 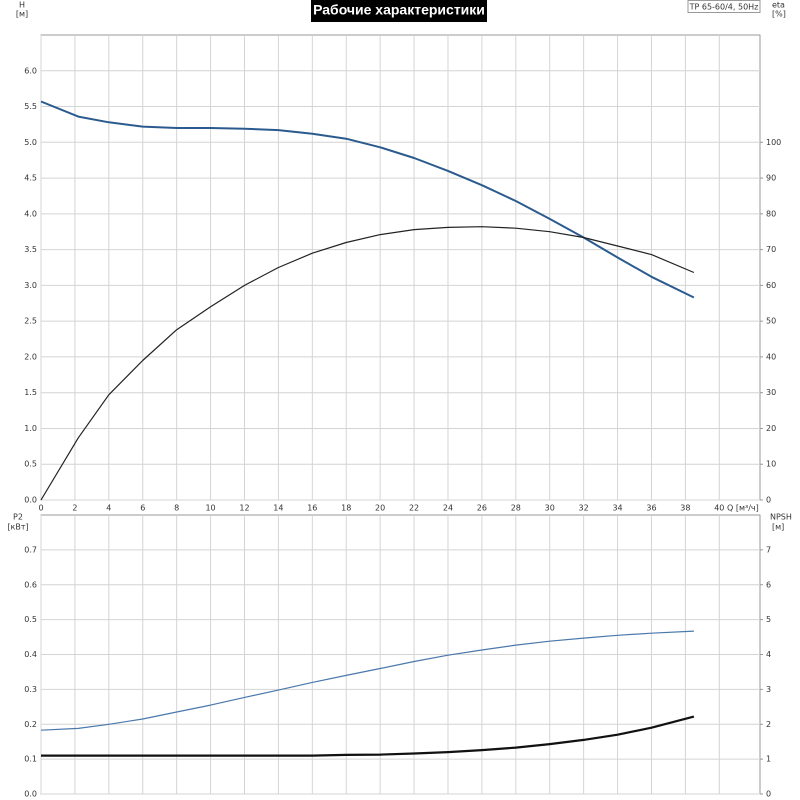 What do you see at coordinates (414, 508) in the screenshot?
I see `x-tick-label: 22` at bounding box center [414, 508].